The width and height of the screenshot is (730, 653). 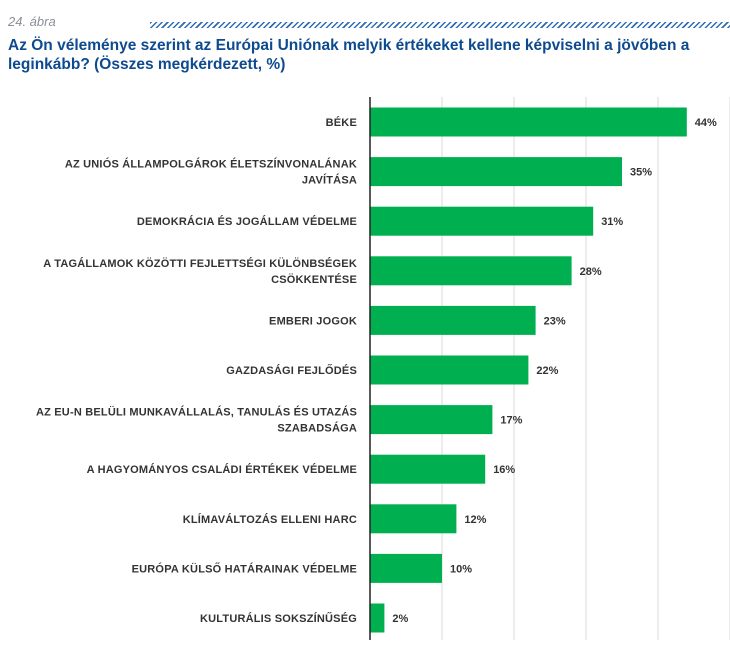 I want to click on category-label: GAZDASÁGI FEJLŐDÉS, so click(x=291, y=370).